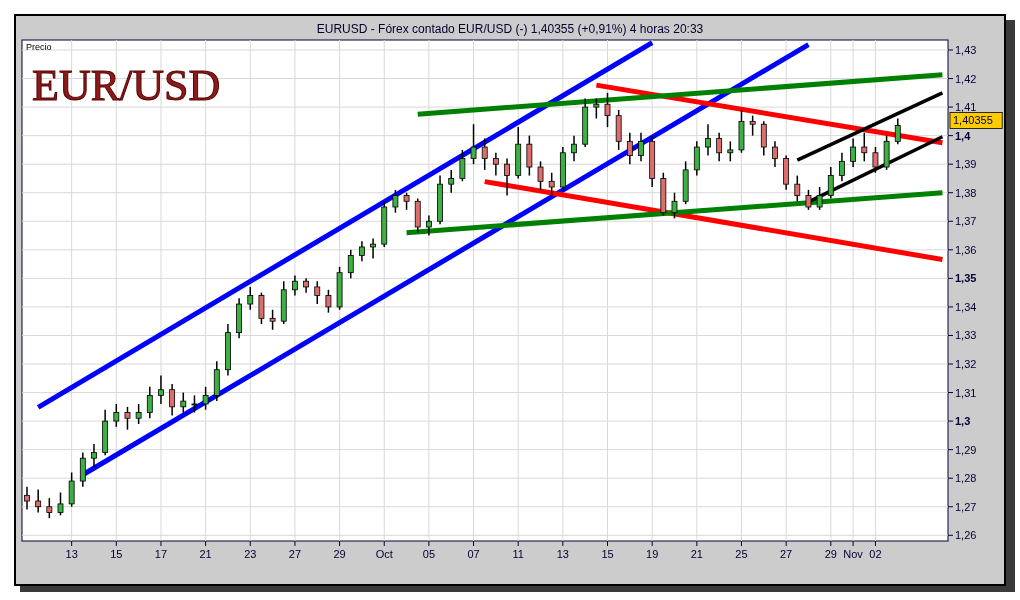 The image size is (1020, 600). Describe the element at coordinates (250, 554) in the screenshot. I see `x-tick-label: 23` at that location.